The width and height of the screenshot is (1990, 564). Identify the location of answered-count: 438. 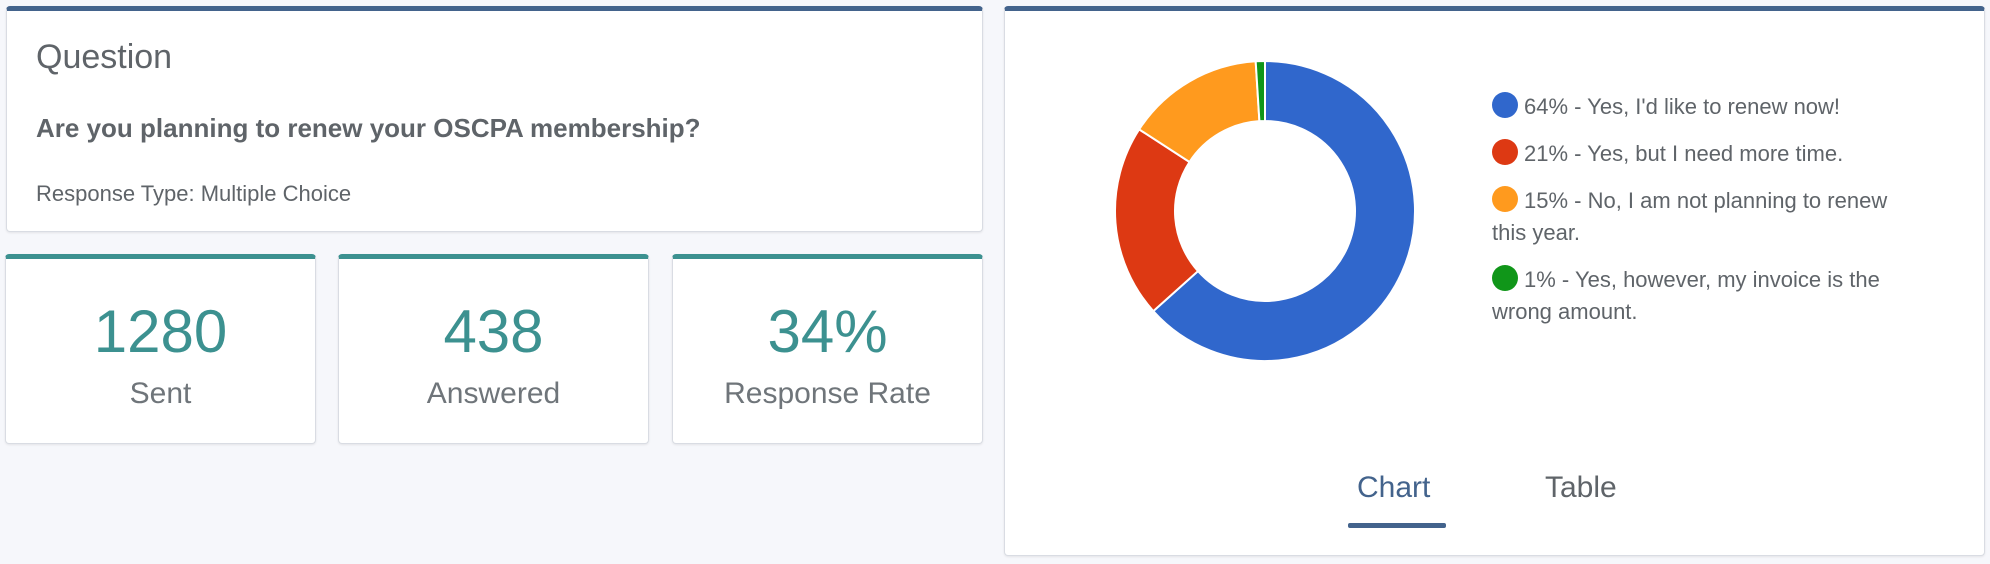
(493, 331).